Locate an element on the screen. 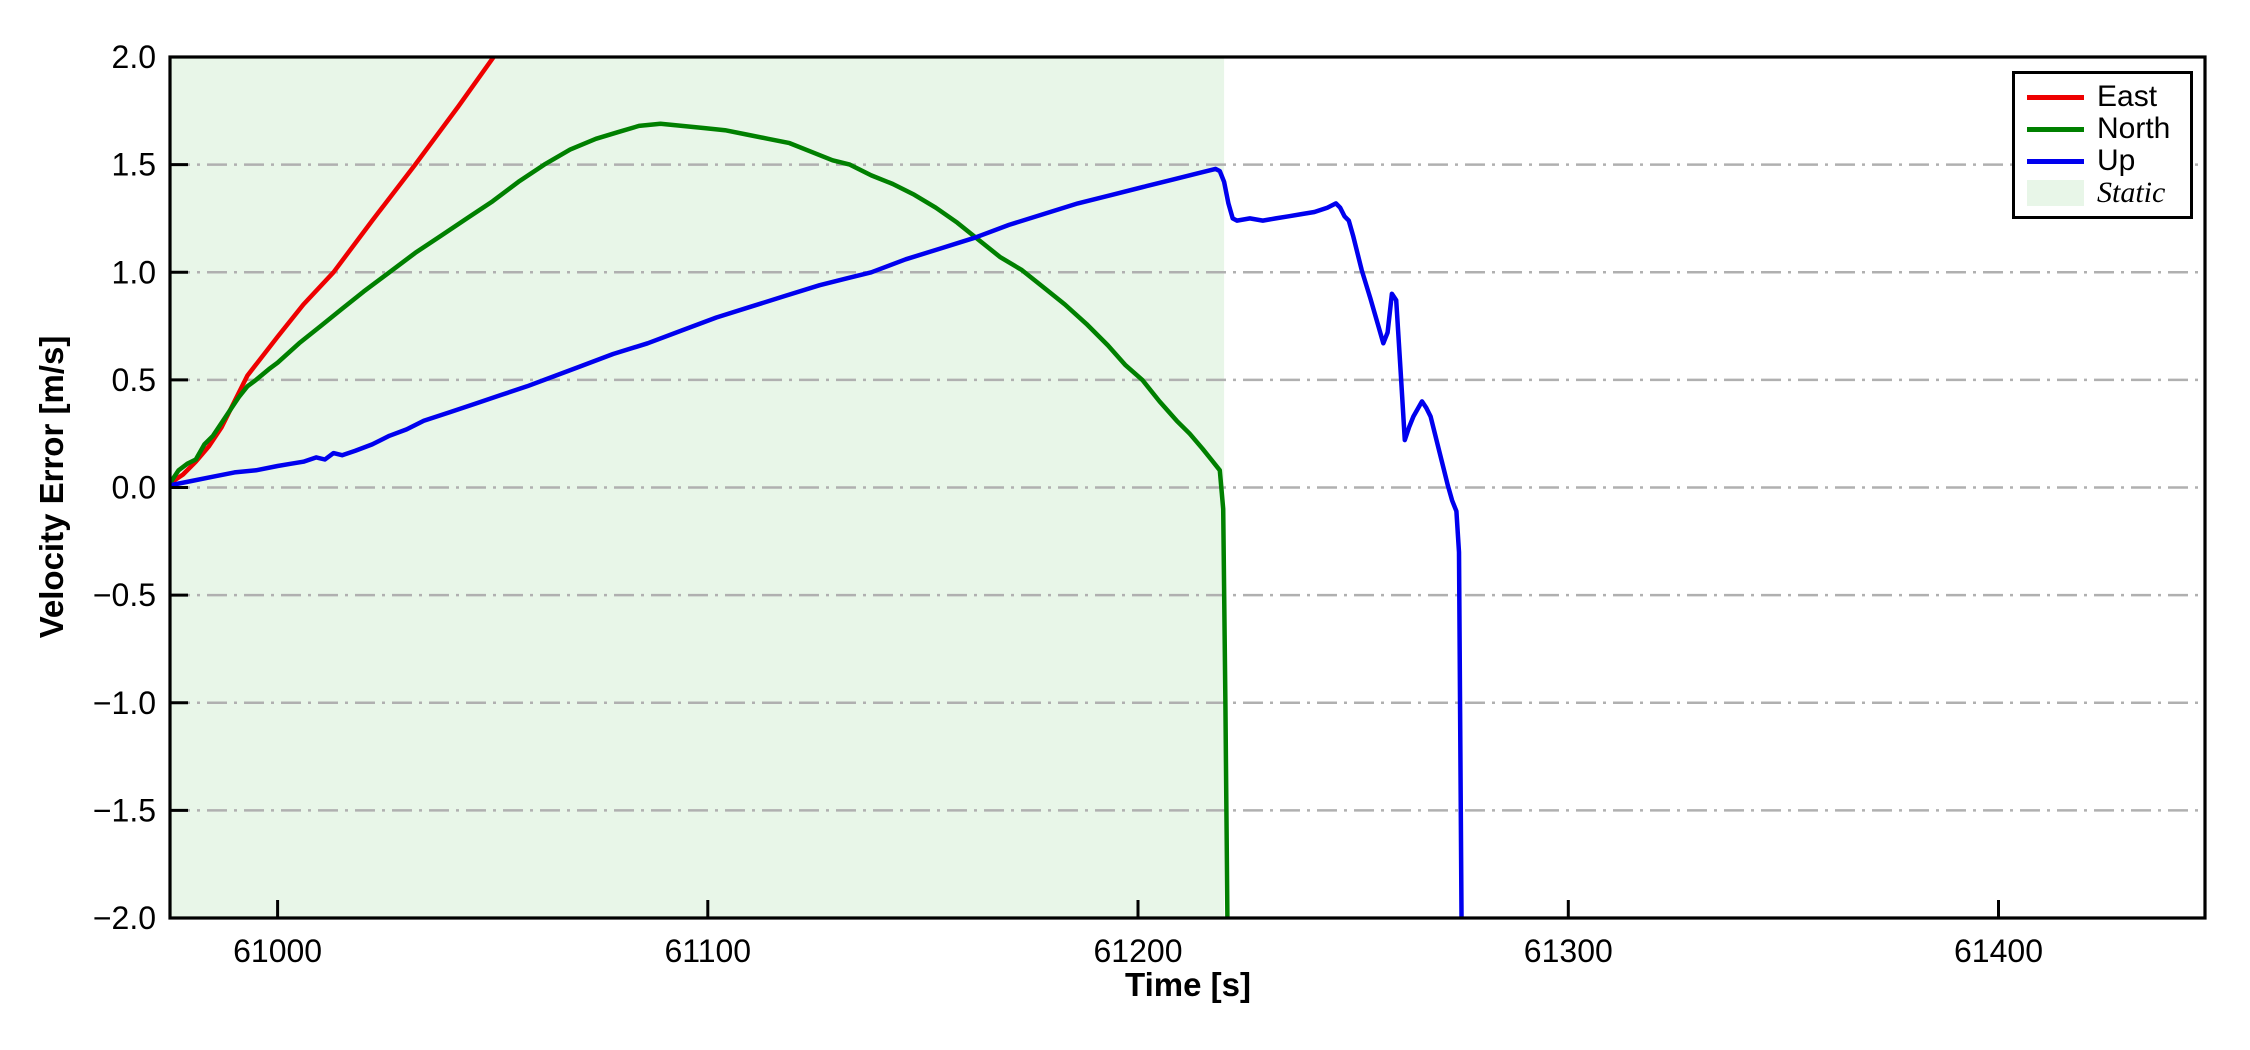 Image resolution: width=2250 pixels, height=1050 pixels. svg-text: 0.5 is located at coordinates (134, 380).